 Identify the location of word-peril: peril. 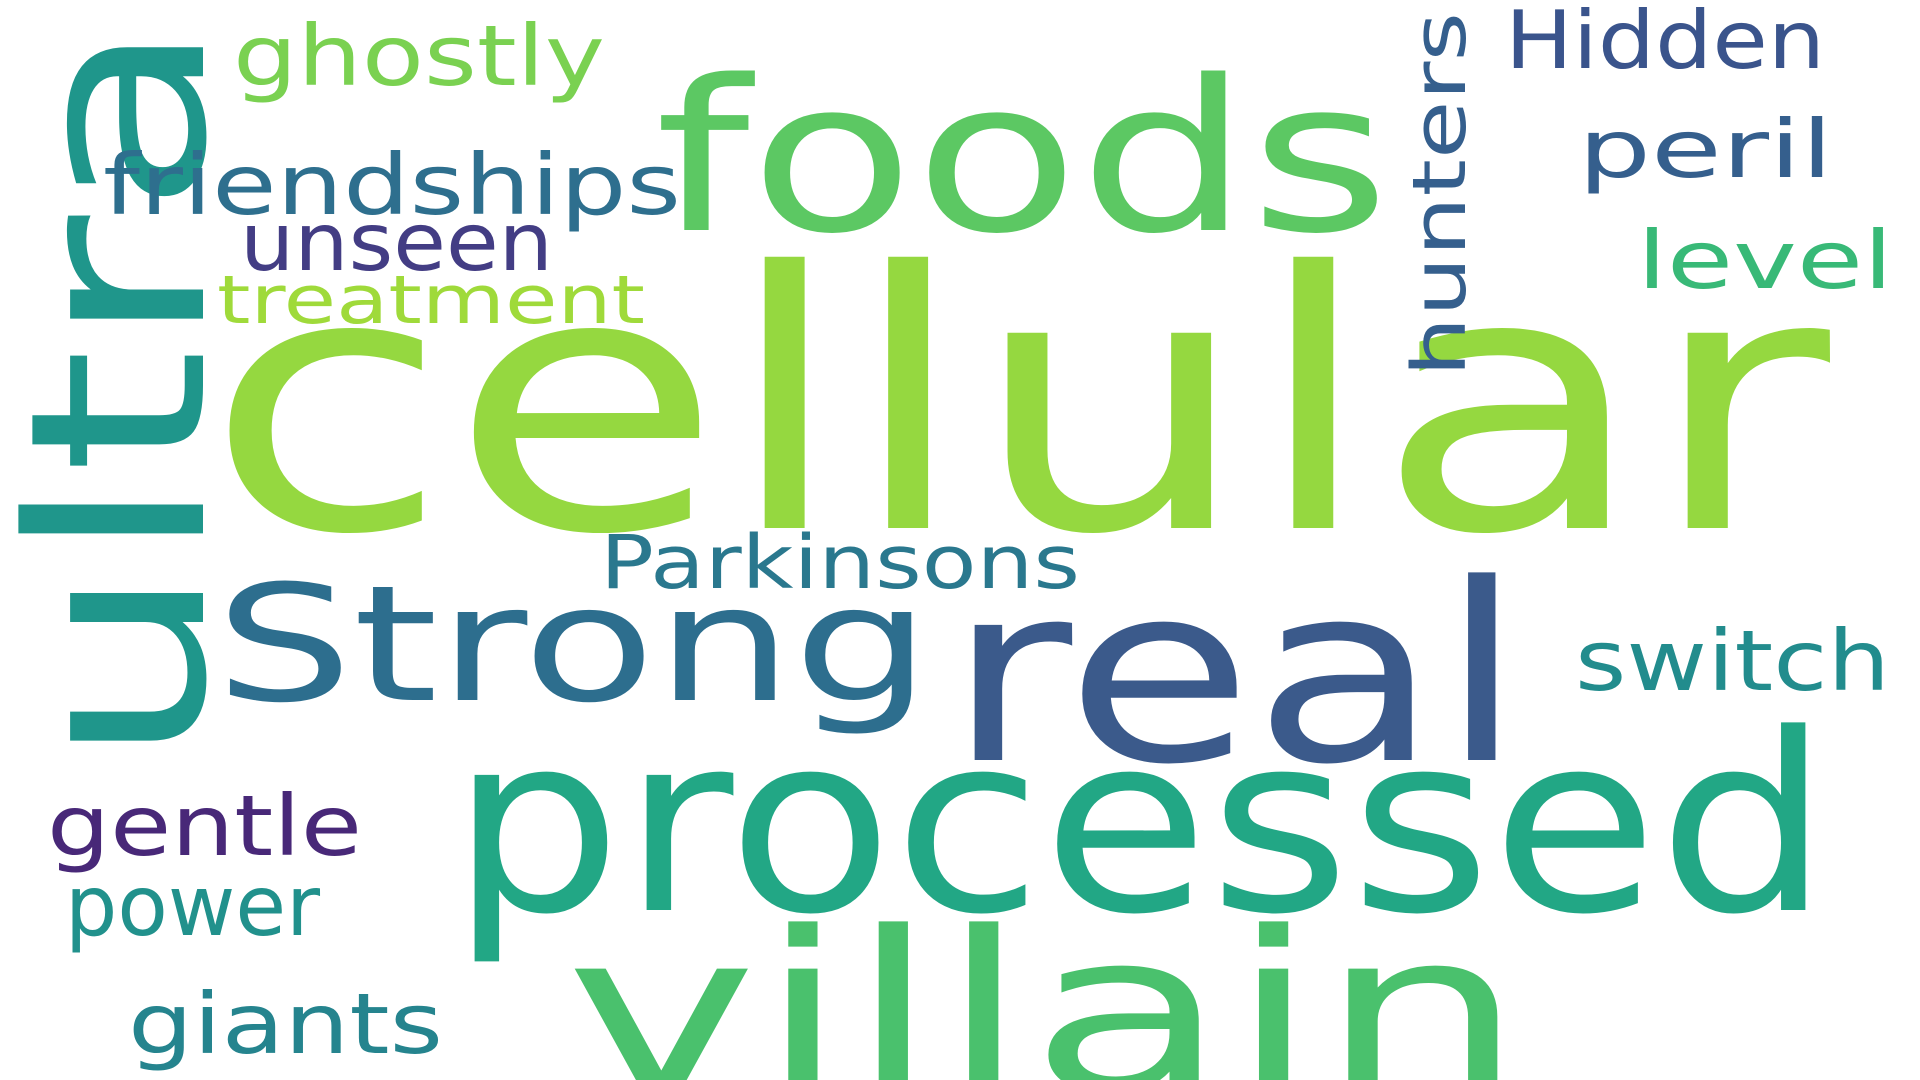
(1705, 149).